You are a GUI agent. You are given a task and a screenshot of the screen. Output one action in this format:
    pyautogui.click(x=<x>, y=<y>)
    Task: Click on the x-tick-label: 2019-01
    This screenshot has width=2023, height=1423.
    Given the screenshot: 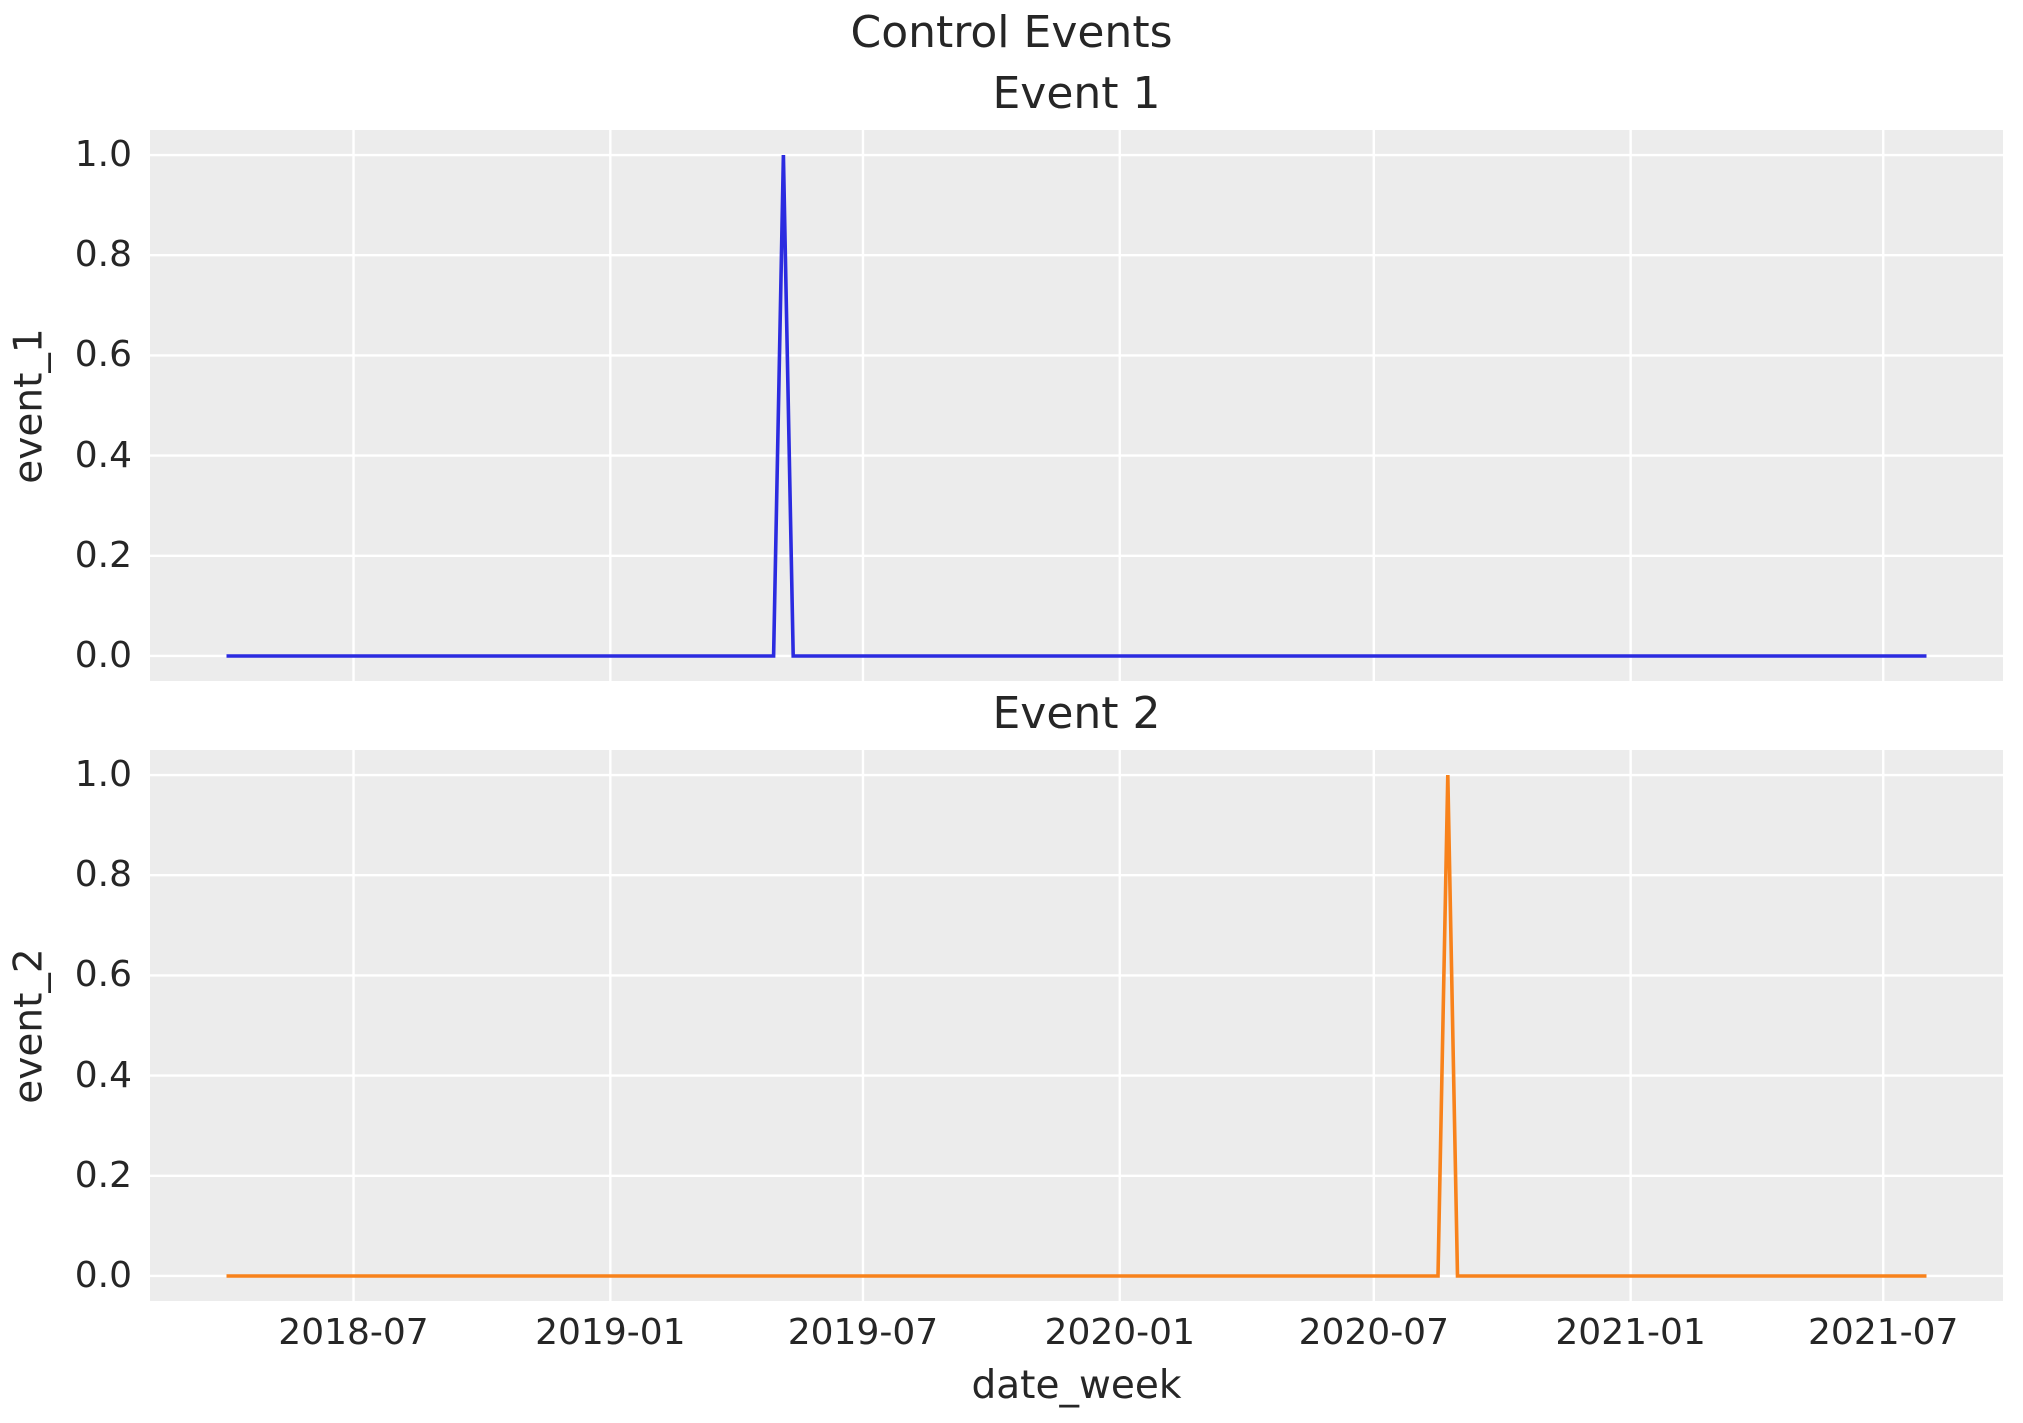 What is the action you would take?
    pyautogui.click(x=610, y=1332)
    